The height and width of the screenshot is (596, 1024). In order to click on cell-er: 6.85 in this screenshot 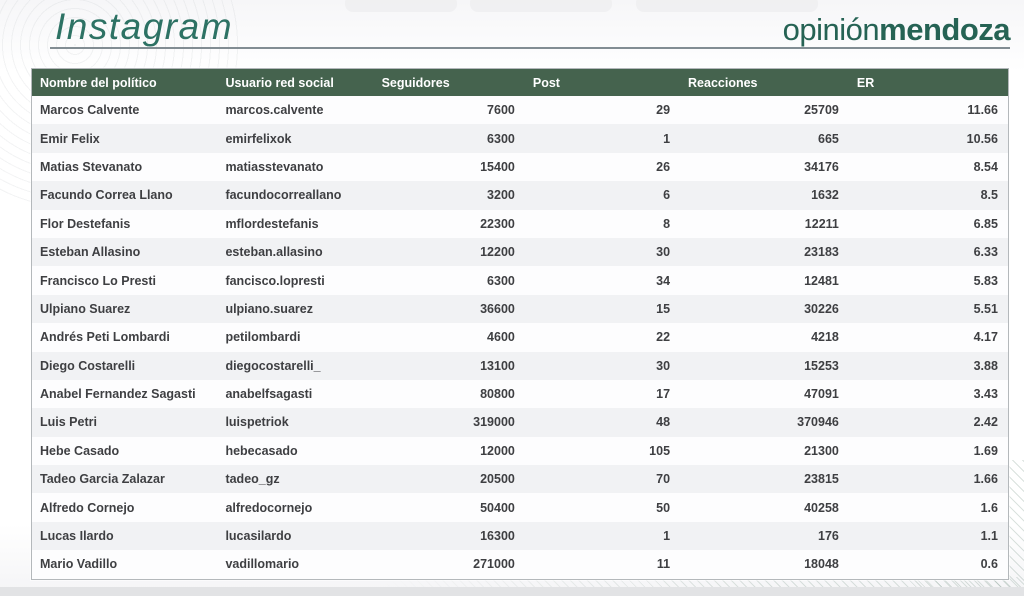, I will do `click(985, 223)`.